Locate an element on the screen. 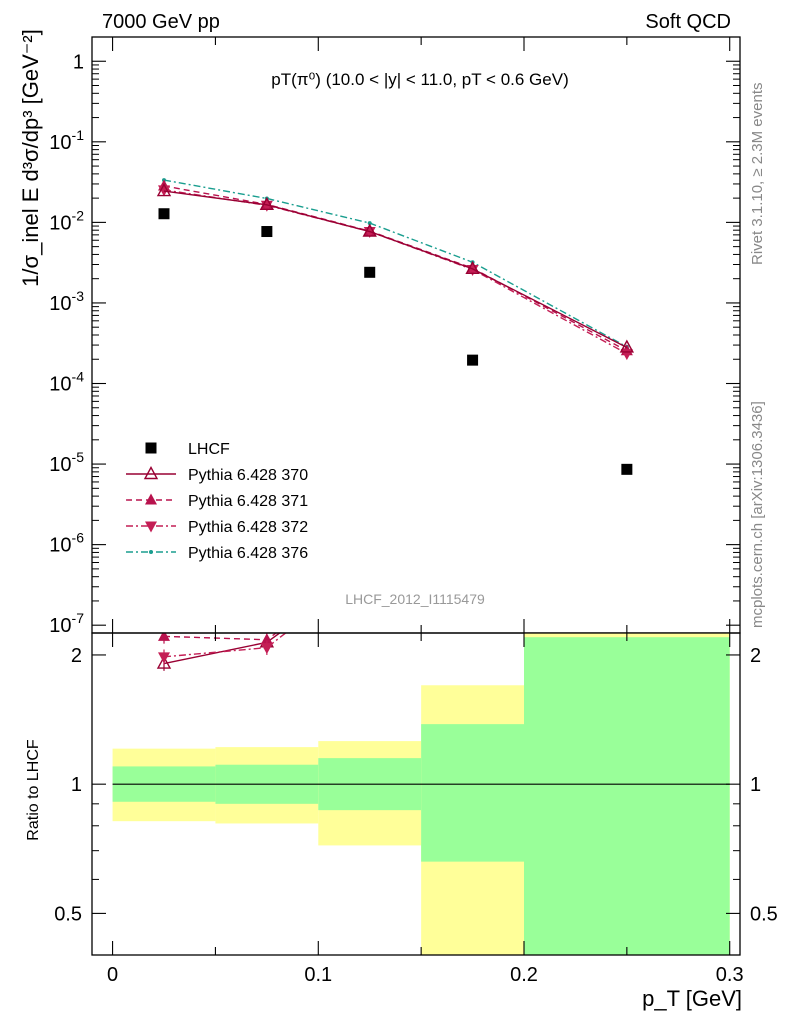  analysis-watermark: LHCF_2012_I1115479 is located at coordinates (415, 599).